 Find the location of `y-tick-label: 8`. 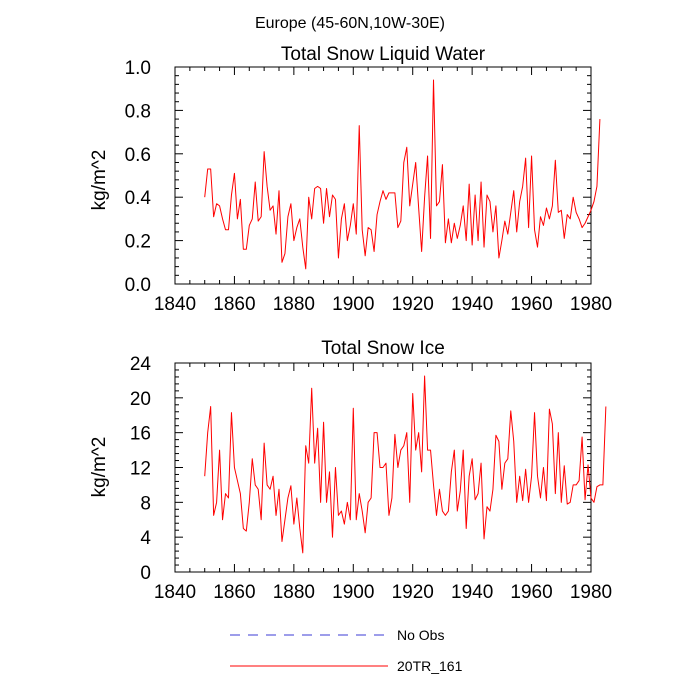

y-tick-label: 8 is located at coordinates (145, 503).